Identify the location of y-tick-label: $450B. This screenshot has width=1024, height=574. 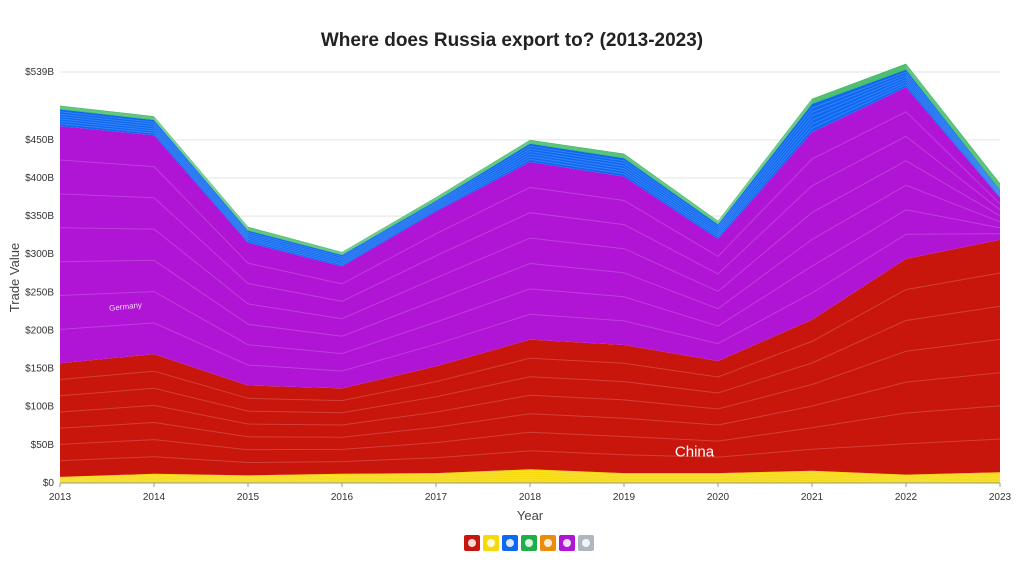
(39, 140).